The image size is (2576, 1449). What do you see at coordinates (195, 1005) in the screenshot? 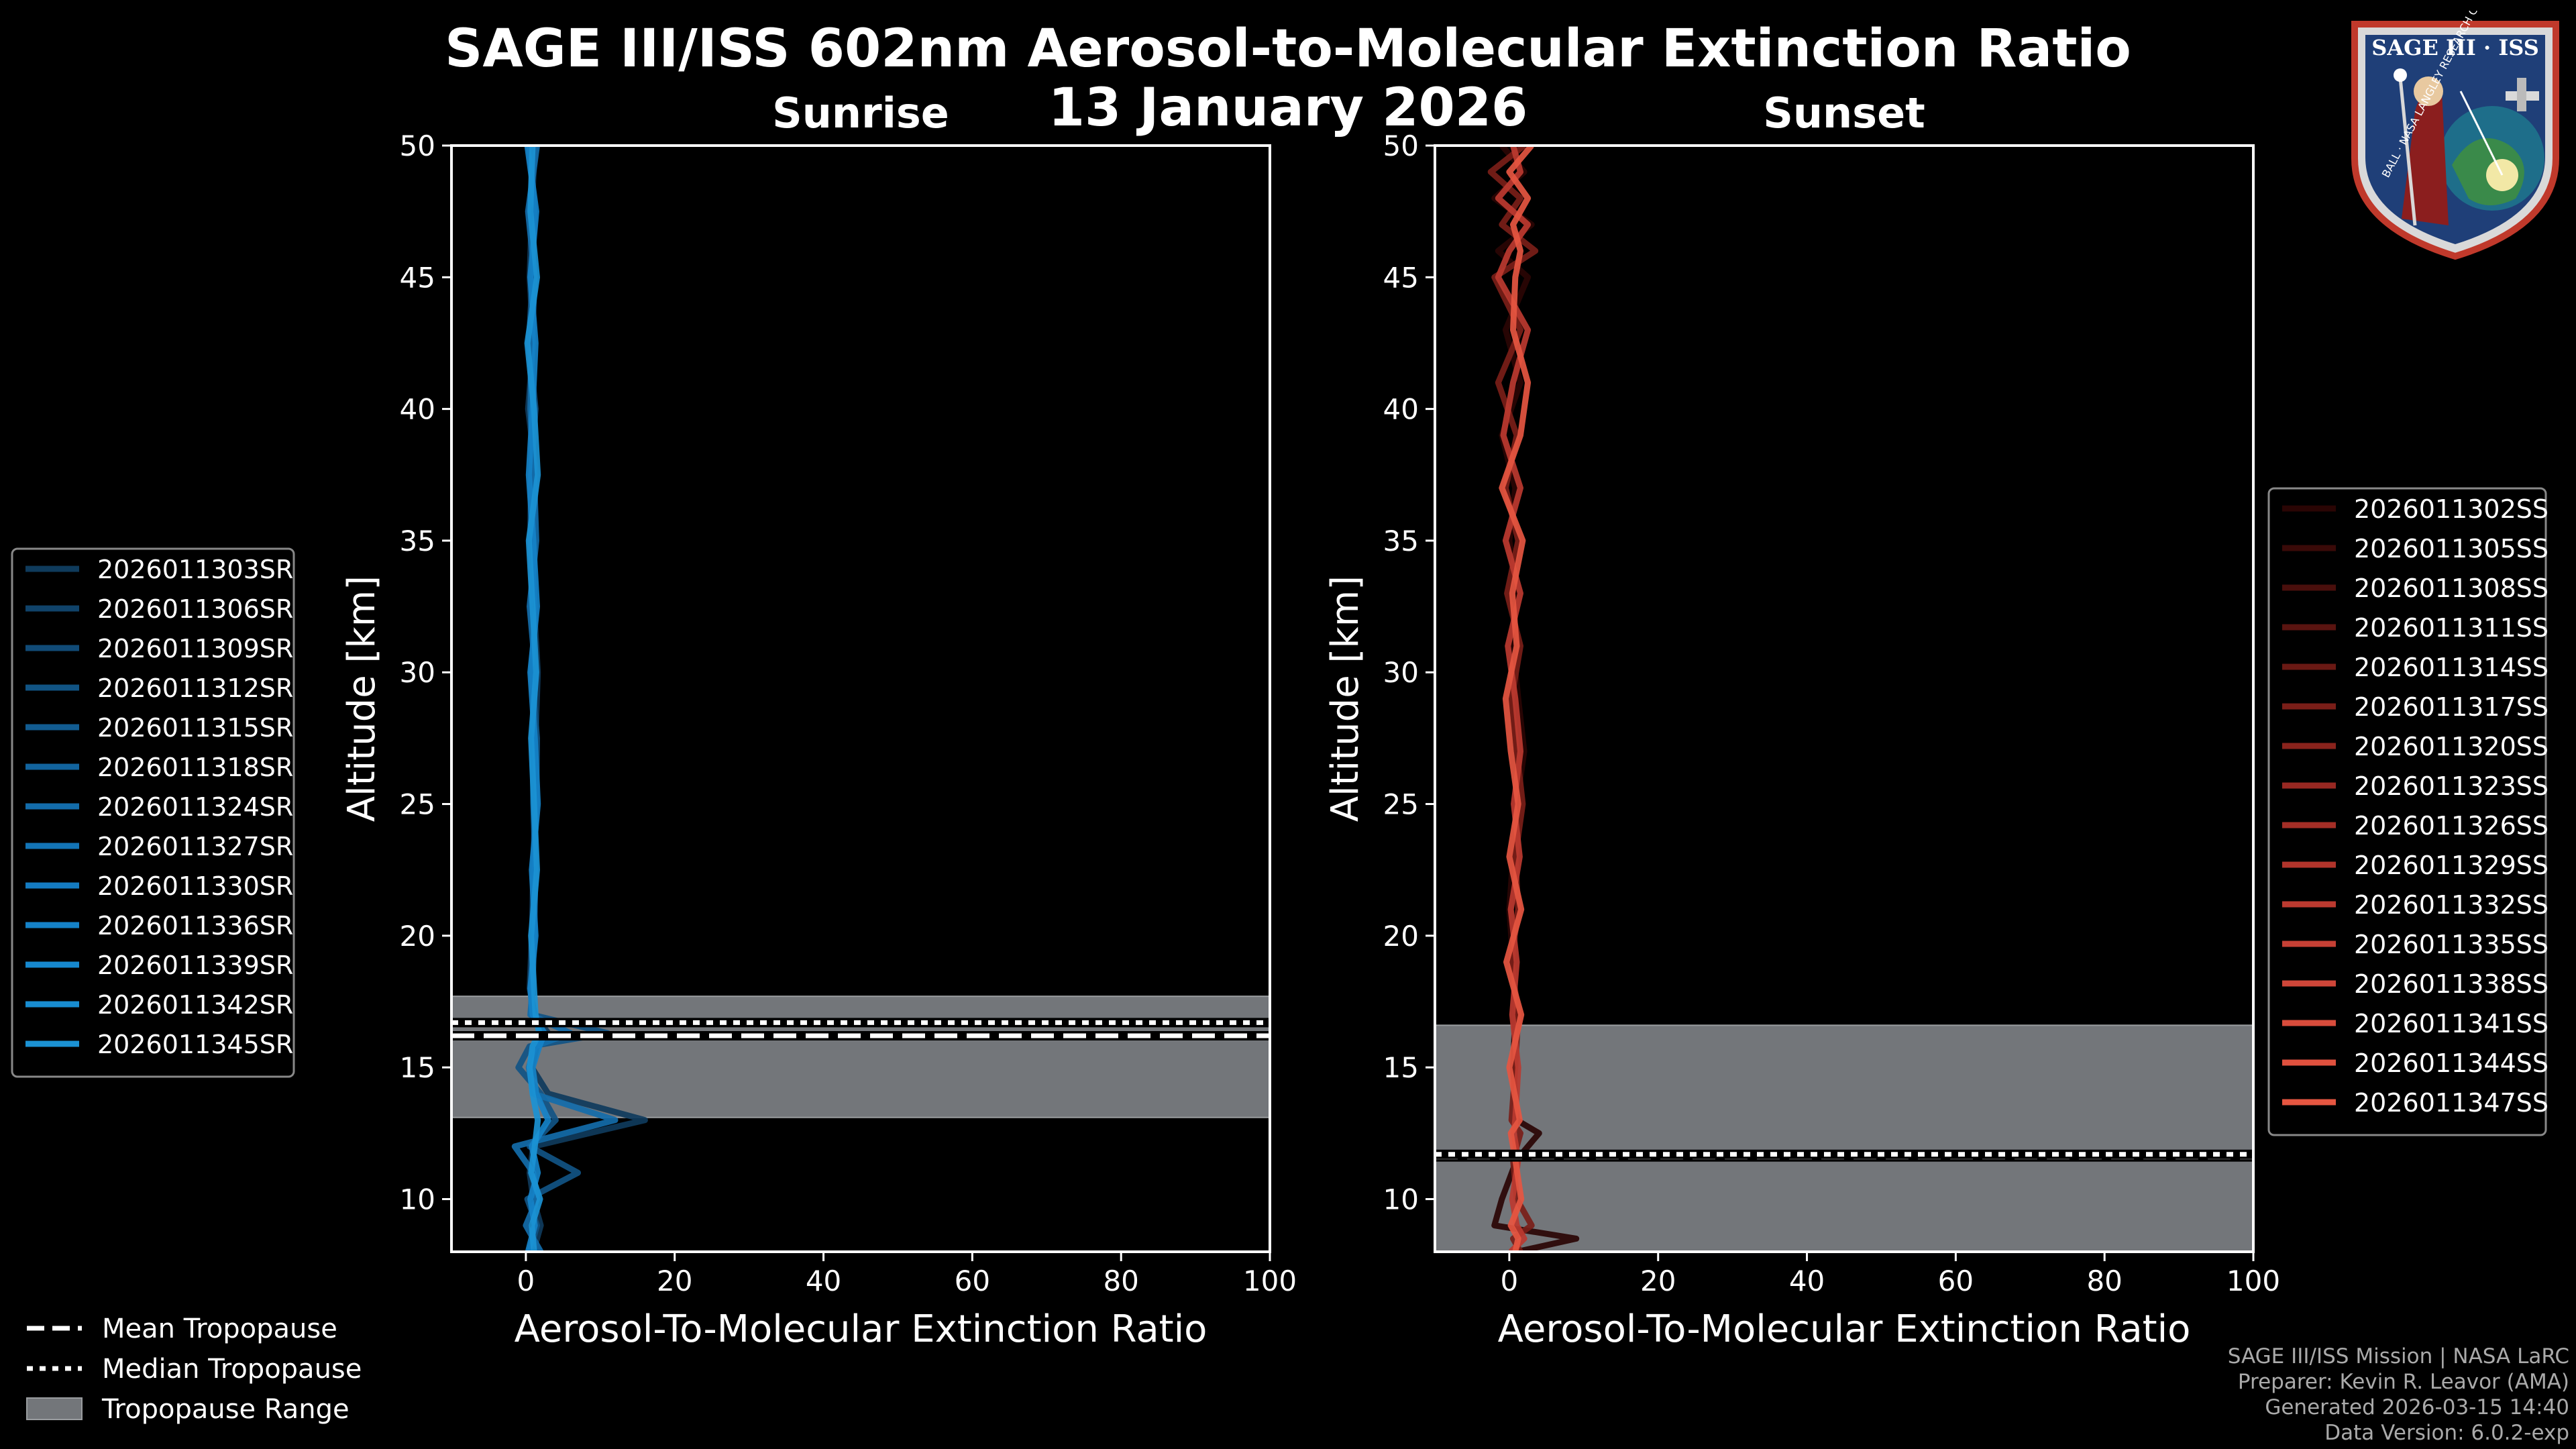
I see `legend-entry-label: 2026011342SR` at bounding box center [195, 1005].